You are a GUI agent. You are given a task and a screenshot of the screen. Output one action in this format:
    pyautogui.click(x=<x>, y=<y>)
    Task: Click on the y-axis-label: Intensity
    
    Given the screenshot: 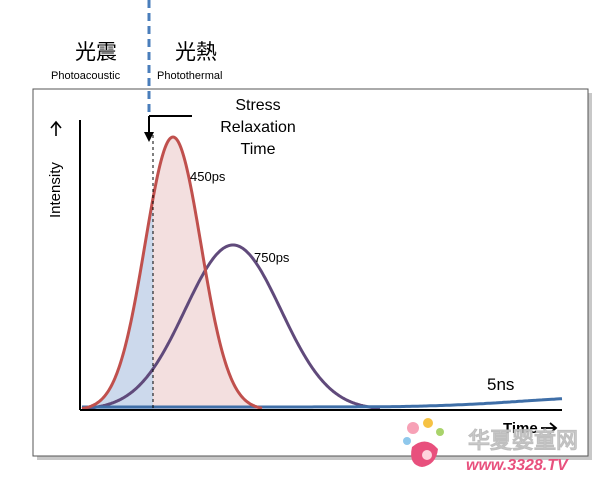 What is the action you would take?
    pyautogui.click(x=55, y=190)
    